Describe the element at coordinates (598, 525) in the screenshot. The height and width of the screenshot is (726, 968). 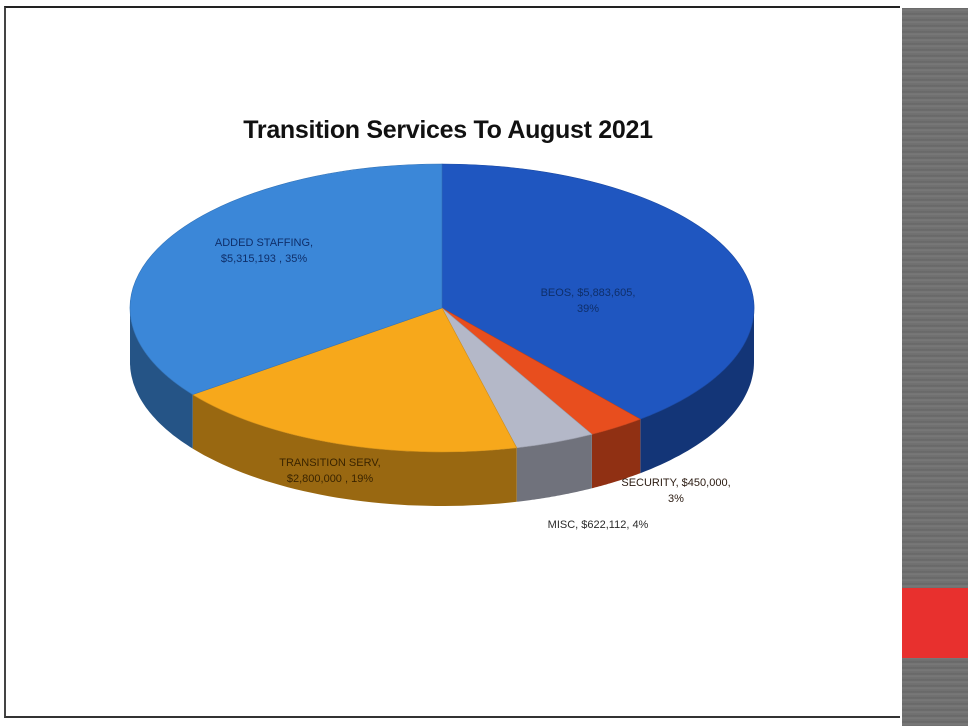
I see `data-label-misc: MISC, $622,112, 4%` at that location.